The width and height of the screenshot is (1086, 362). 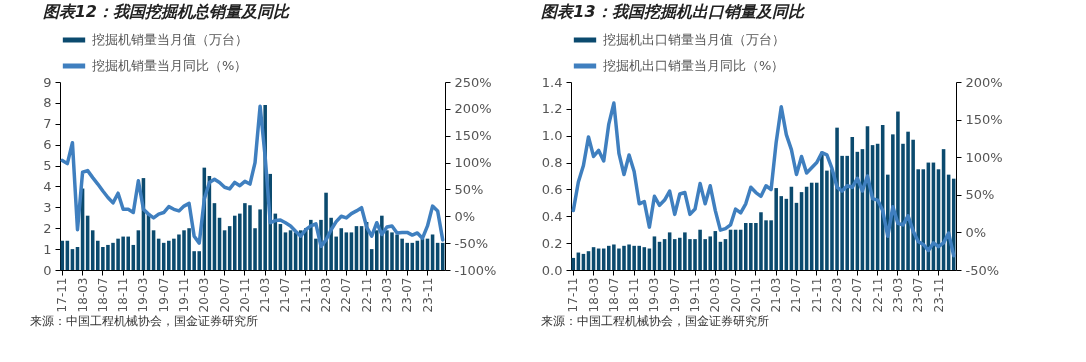 I want to click on y2-tick-label: -100%, so click(x=475, y=270).